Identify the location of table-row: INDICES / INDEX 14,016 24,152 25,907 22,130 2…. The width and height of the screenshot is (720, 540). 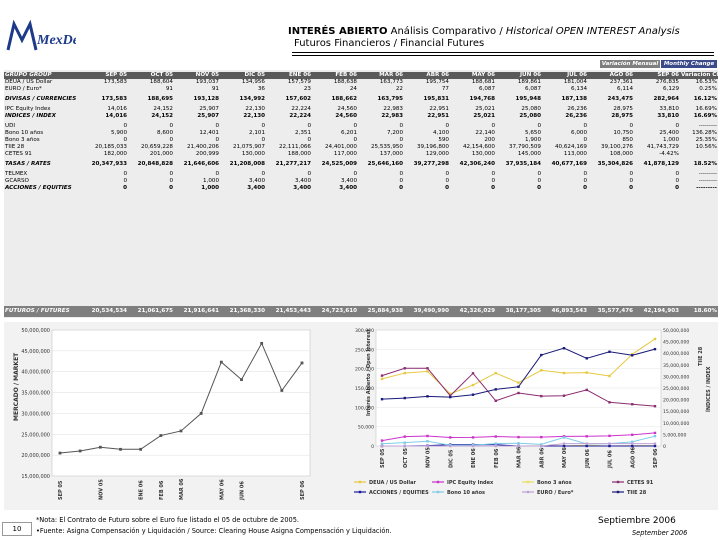
(361, 116).